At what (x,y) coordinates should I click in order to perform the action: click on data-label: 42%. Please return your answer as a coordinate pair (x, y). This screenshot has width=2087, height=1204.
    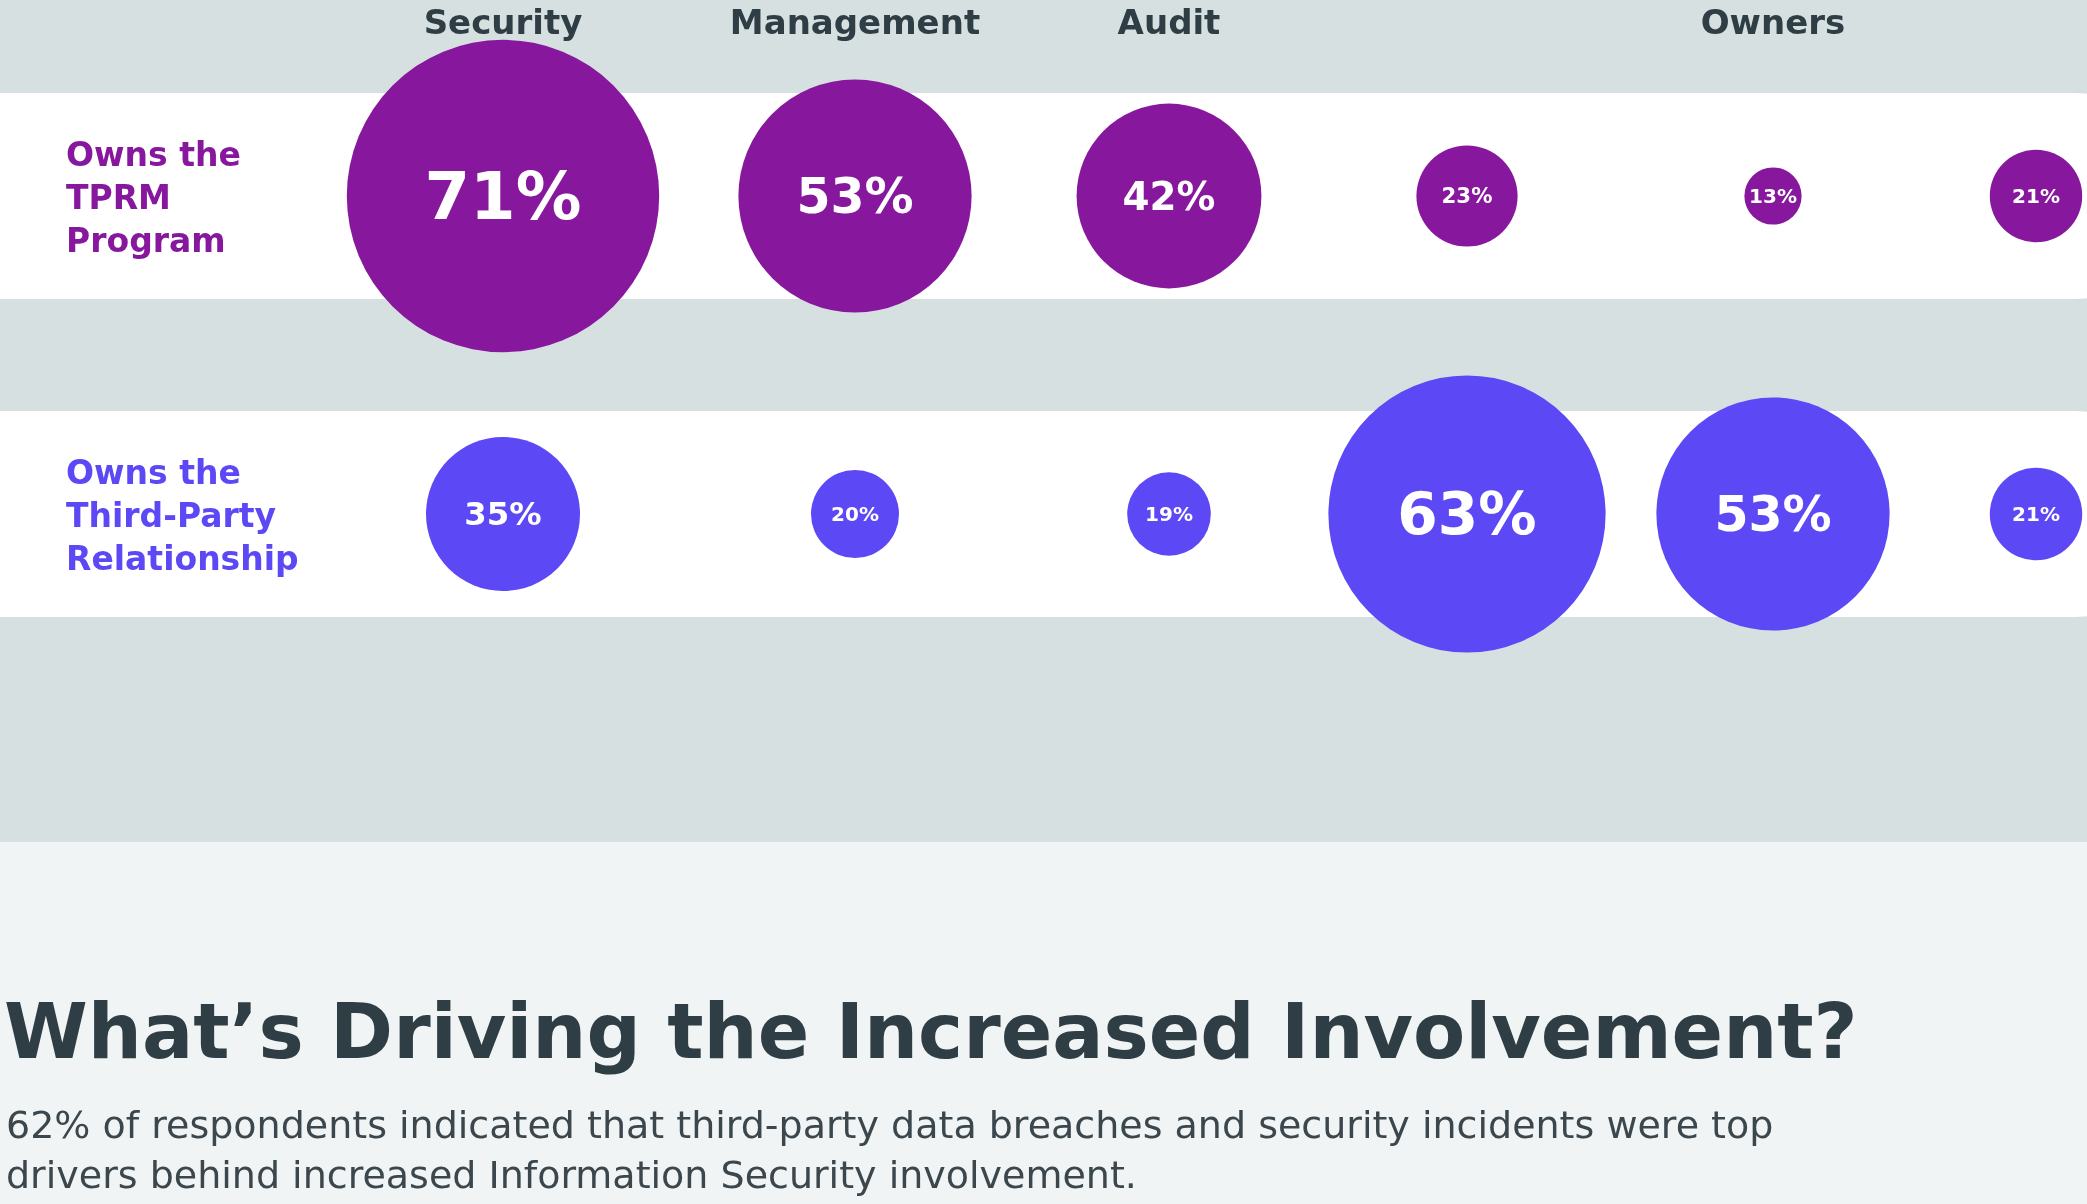
    Looking at the image, I should click on (1169, 196).